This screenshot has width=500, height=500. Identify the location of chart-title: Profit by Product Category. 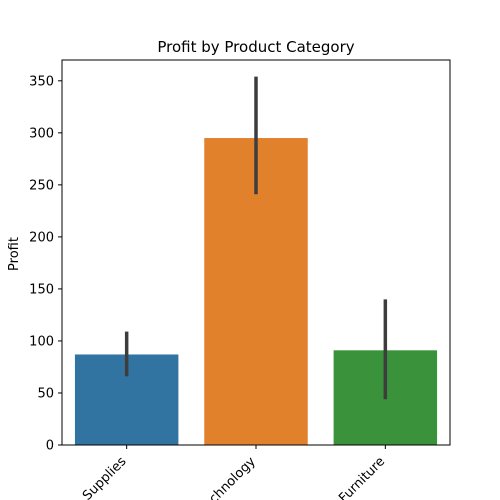
(255, 47).